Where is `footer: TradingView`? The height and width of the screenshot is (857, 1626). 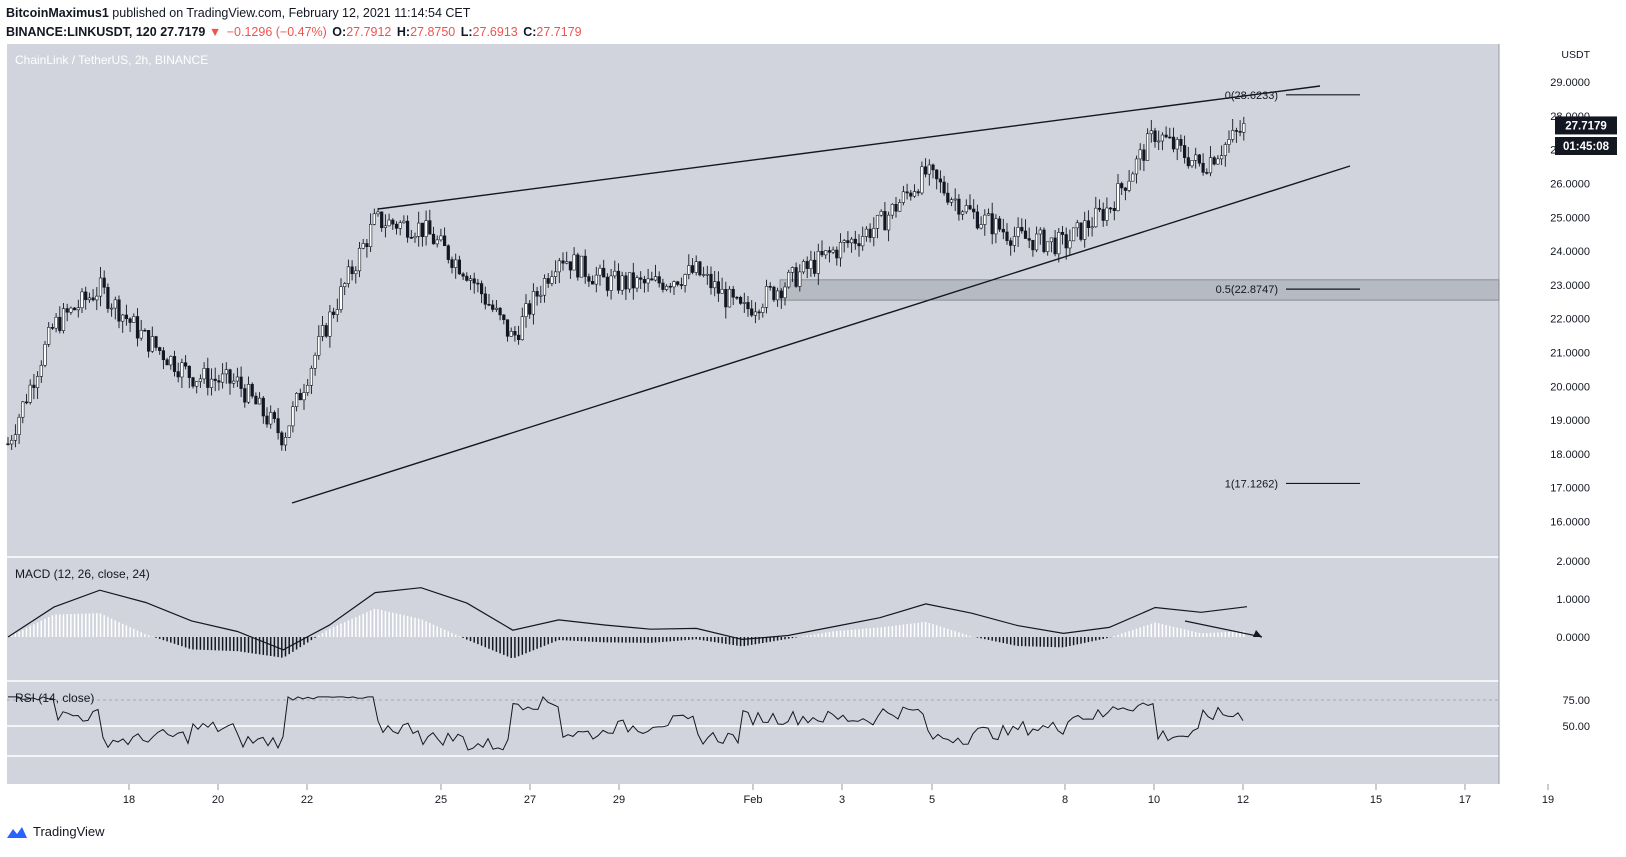
footer: TradingView is located at coordinates (55, 831).